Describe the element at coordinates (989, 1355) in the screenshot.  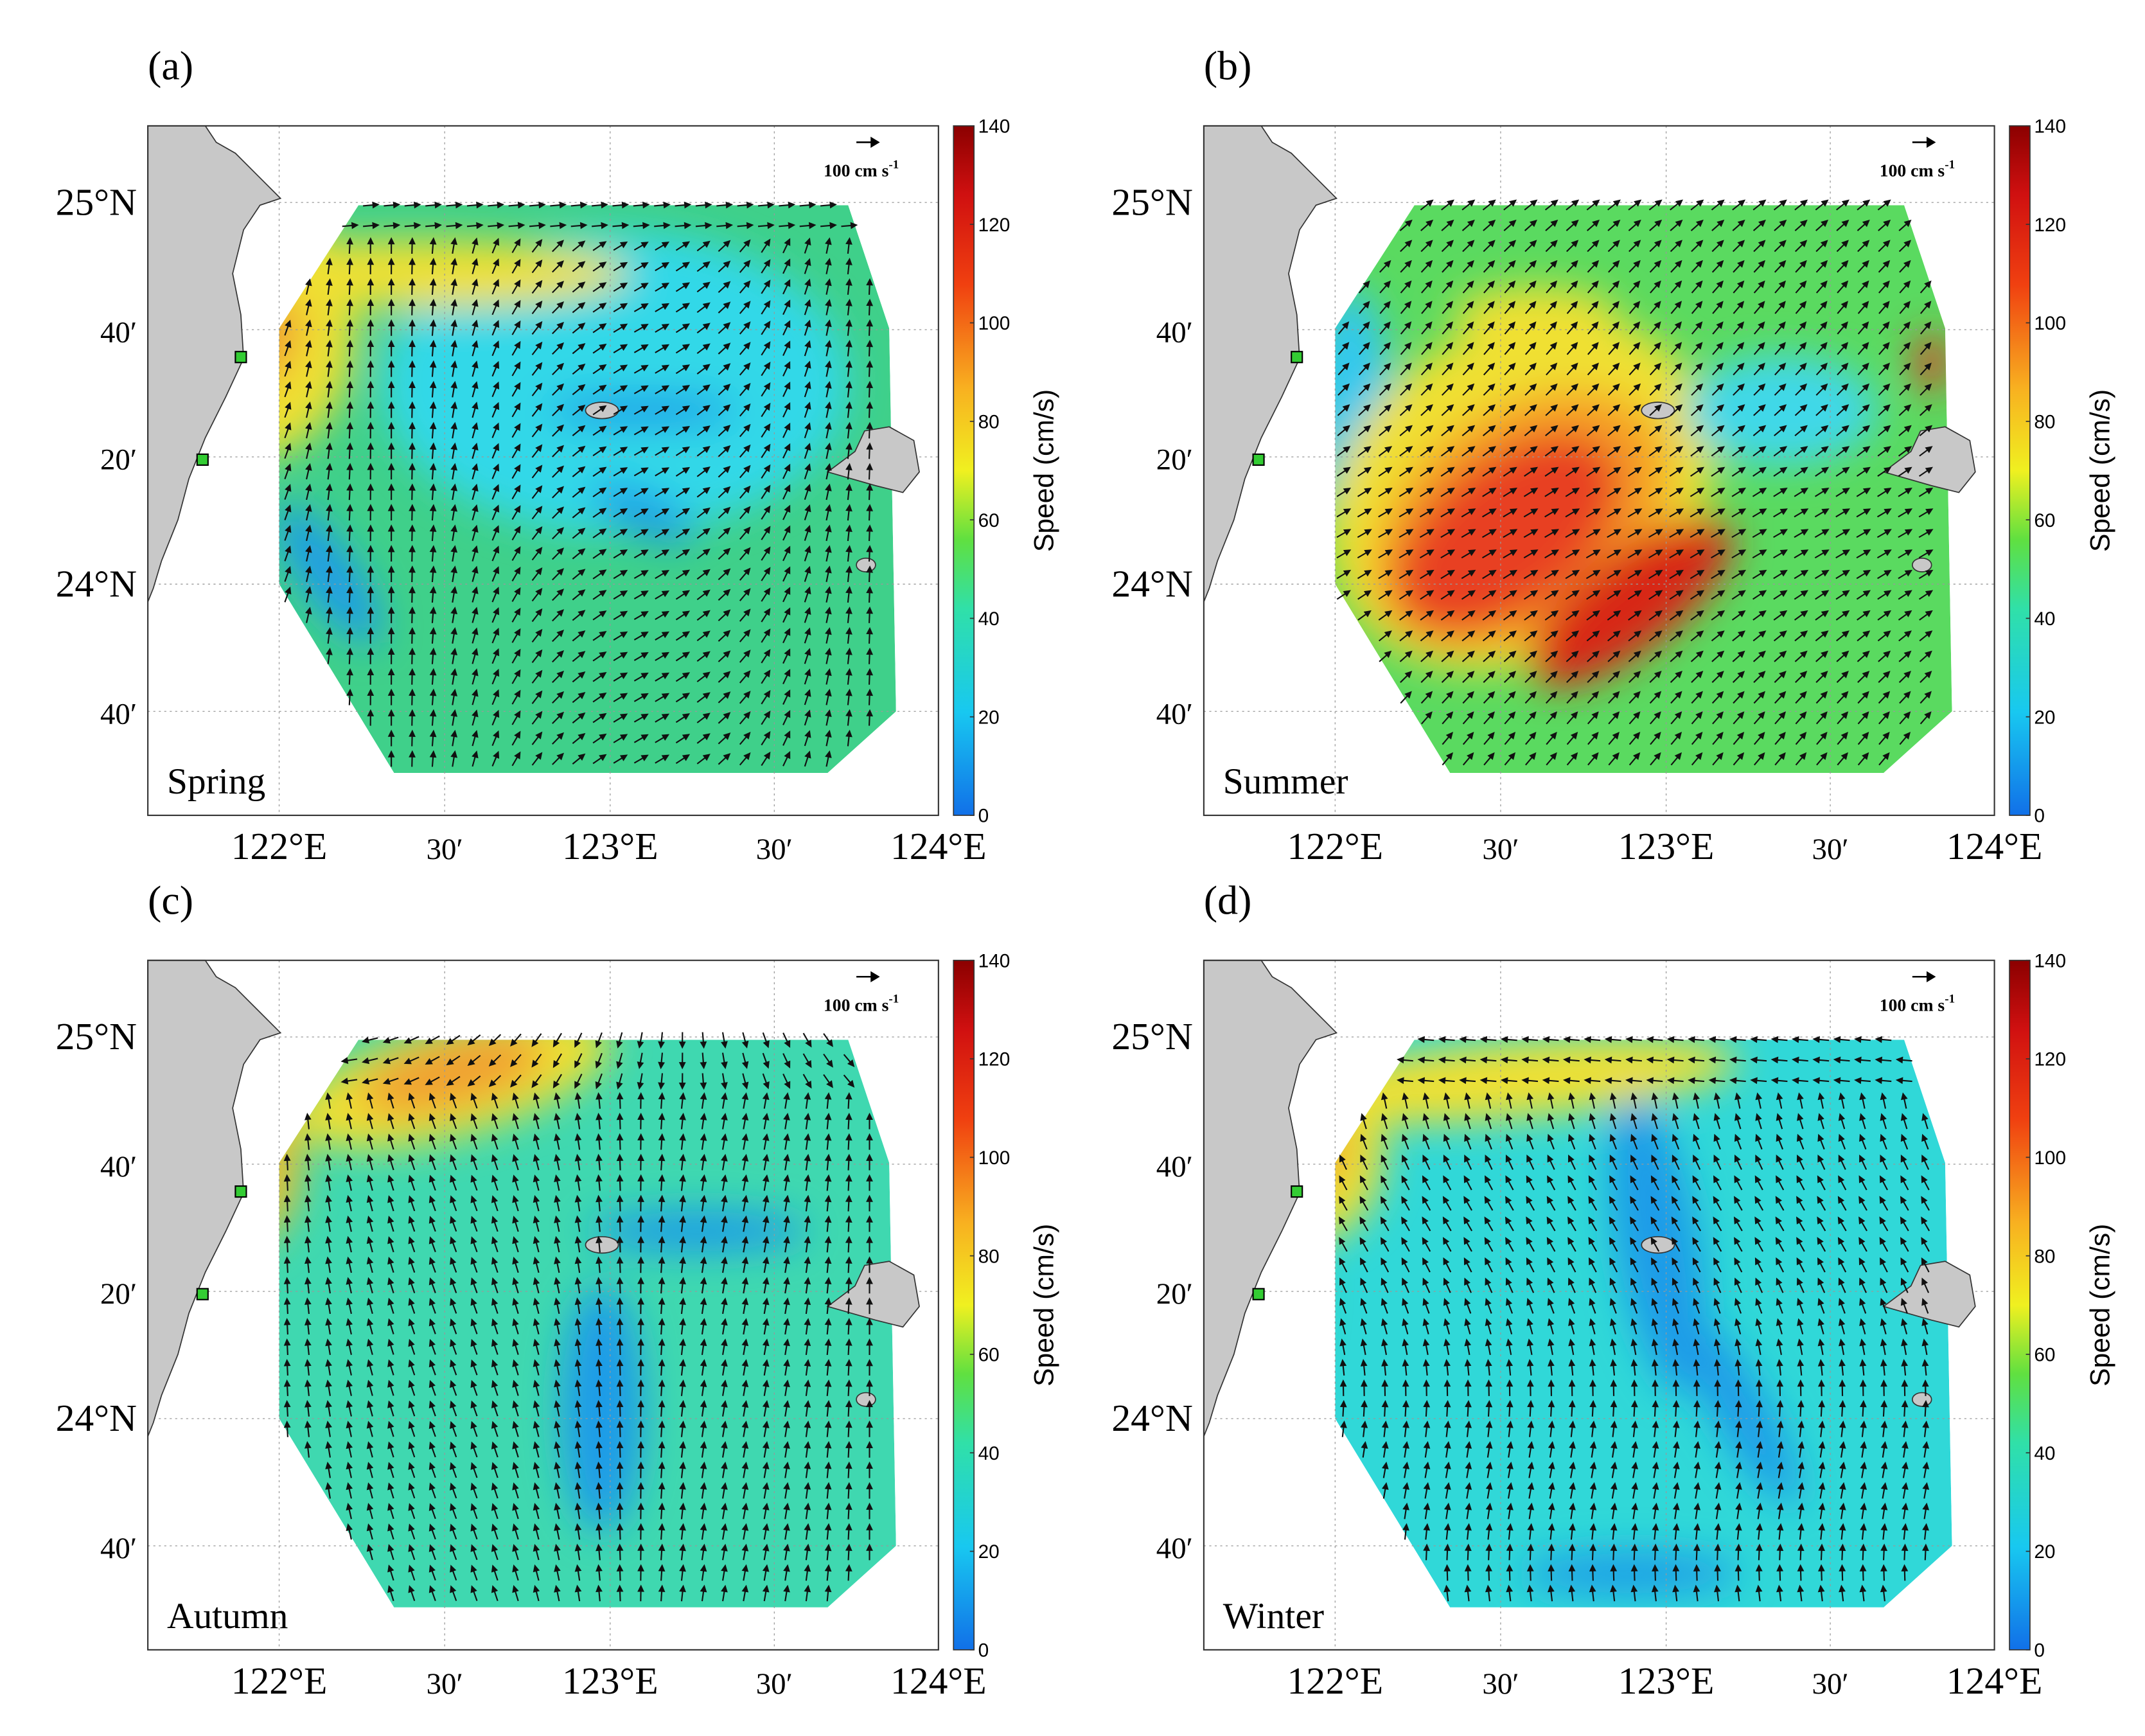
I see `colorbar-tick-label: 60` at that location.